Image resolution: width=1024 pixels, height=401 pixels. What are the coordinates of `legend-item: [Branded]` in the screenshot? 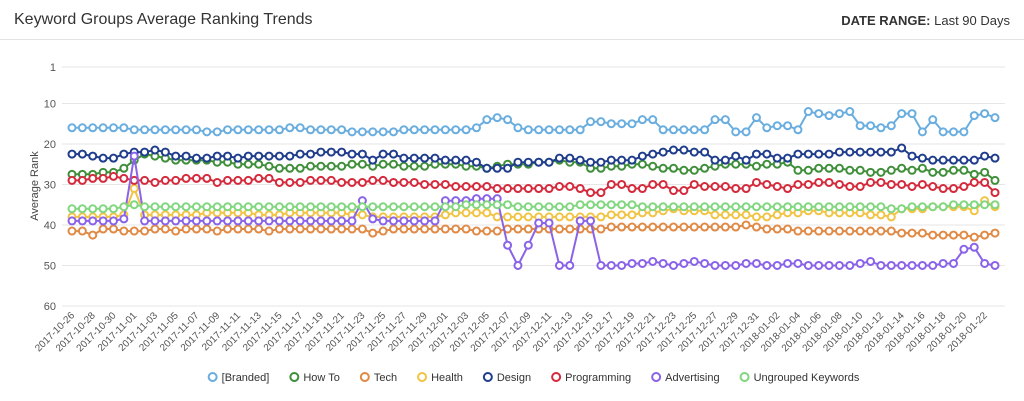 It's located at (238, 378).